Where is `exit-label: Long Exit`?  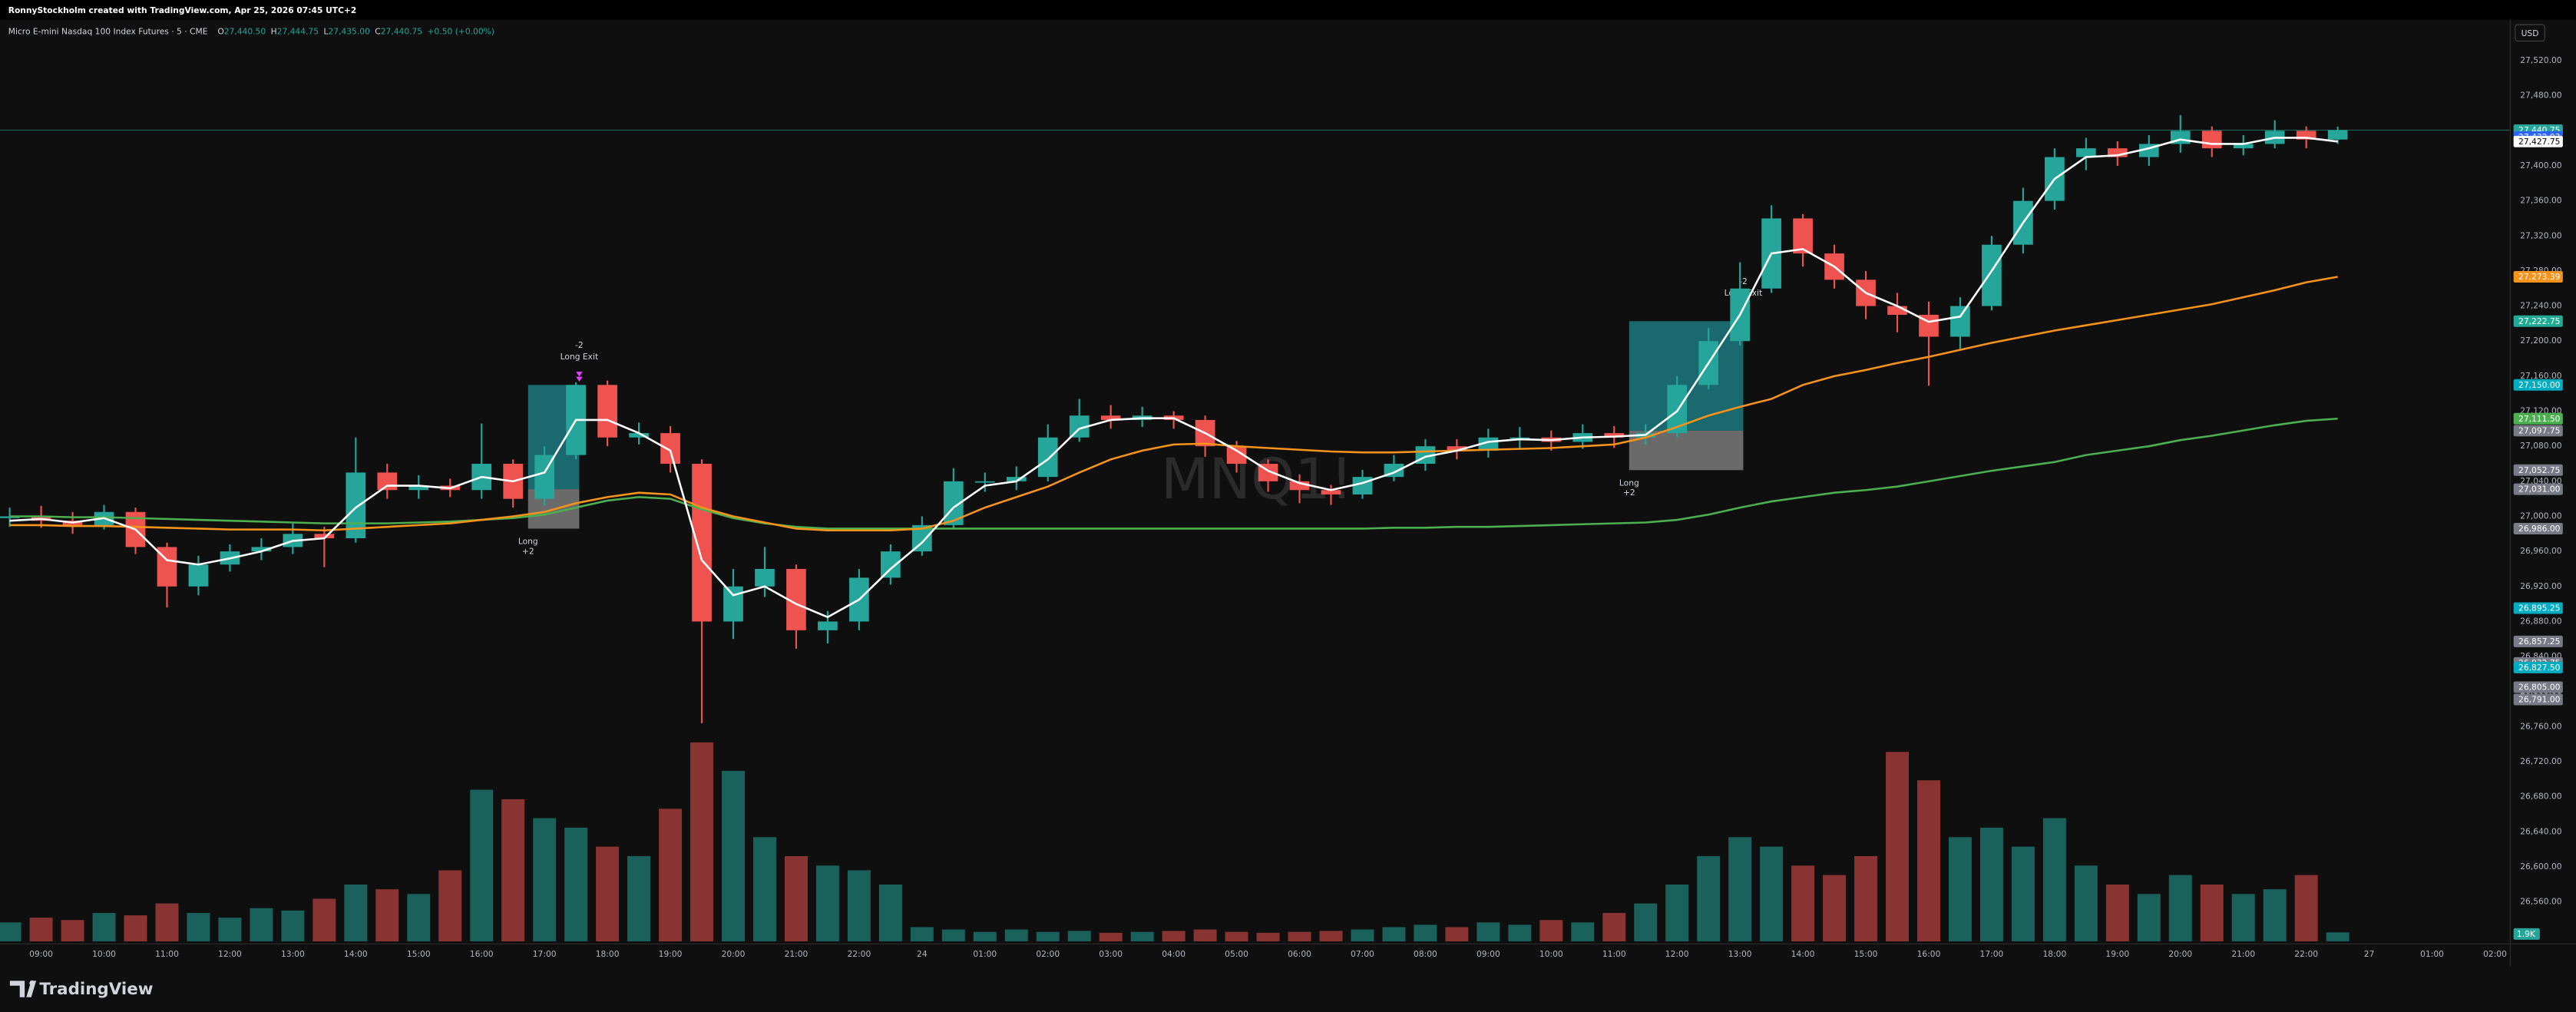
exit-label: Long Exit is located at coordinates (580, 357).